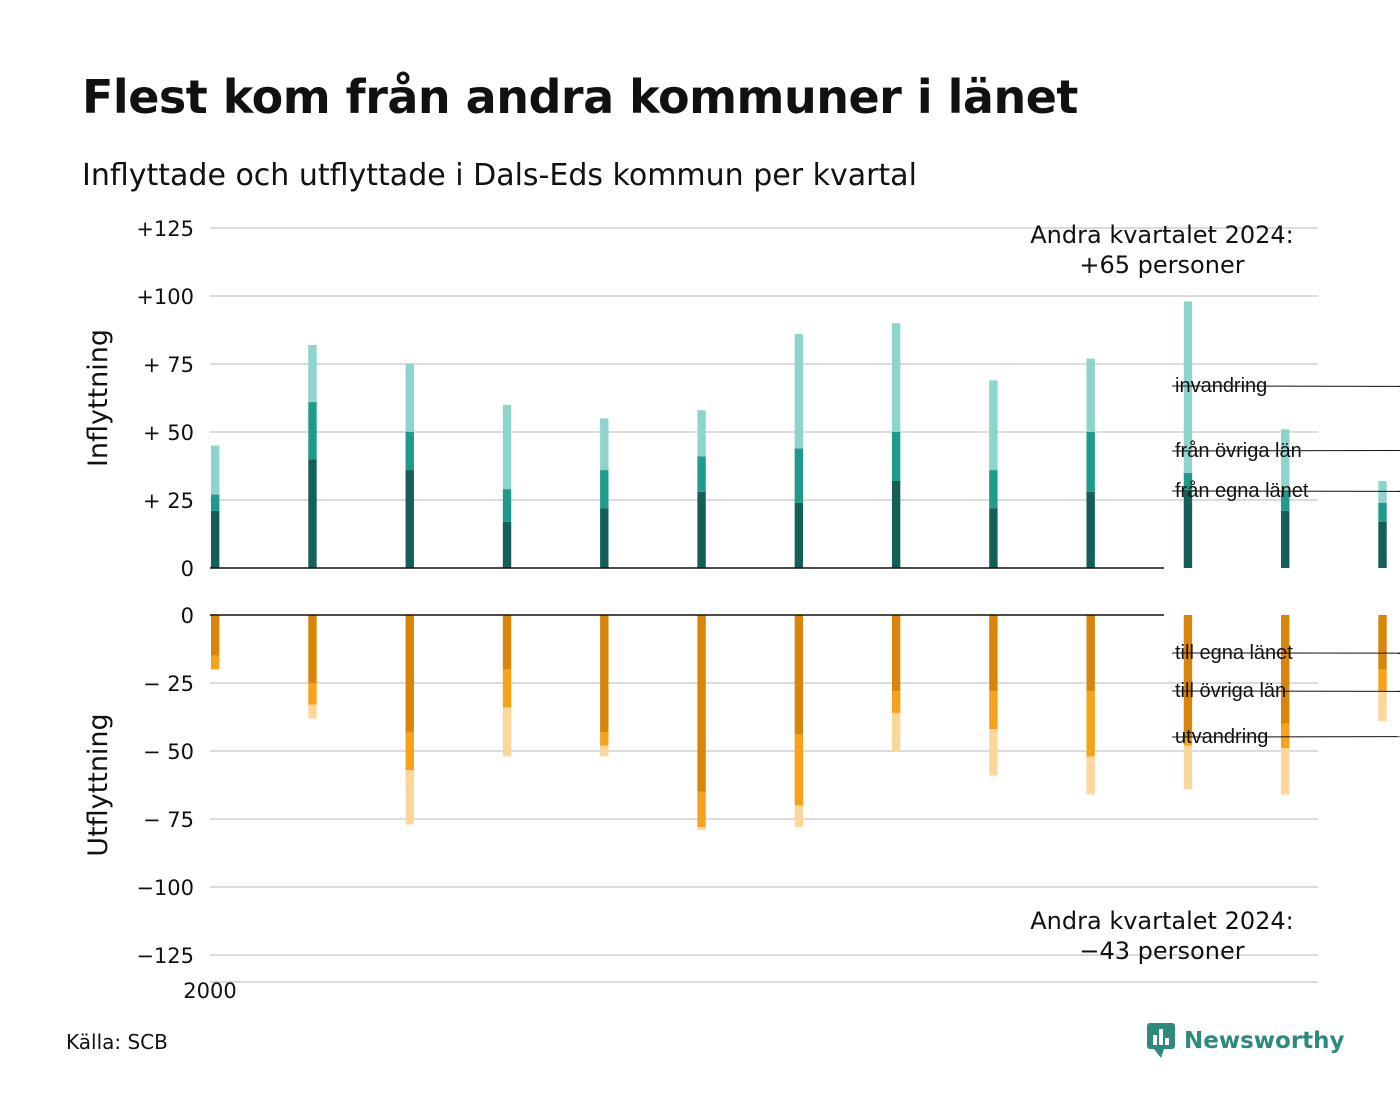 Image resolution: width=1400 pixels, height=1120 pixels. I want to click on series-label: invandring, so click(1221, 386).